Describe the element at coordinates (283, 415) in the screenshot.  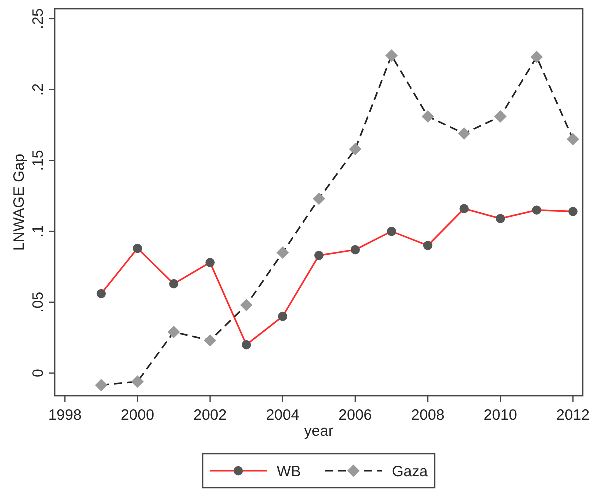
I see `x-tick-label: 2004` at that location.